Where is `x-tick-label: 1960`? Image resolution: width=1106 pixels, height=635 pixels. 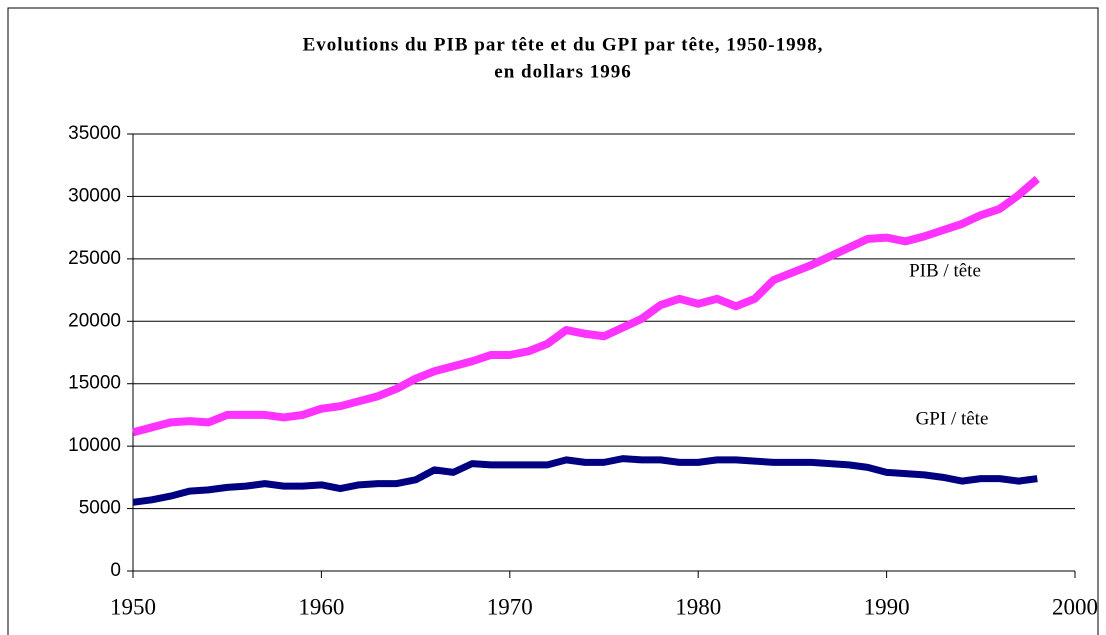
x-tick-label: 1960 is located at coordinates (321, 606).